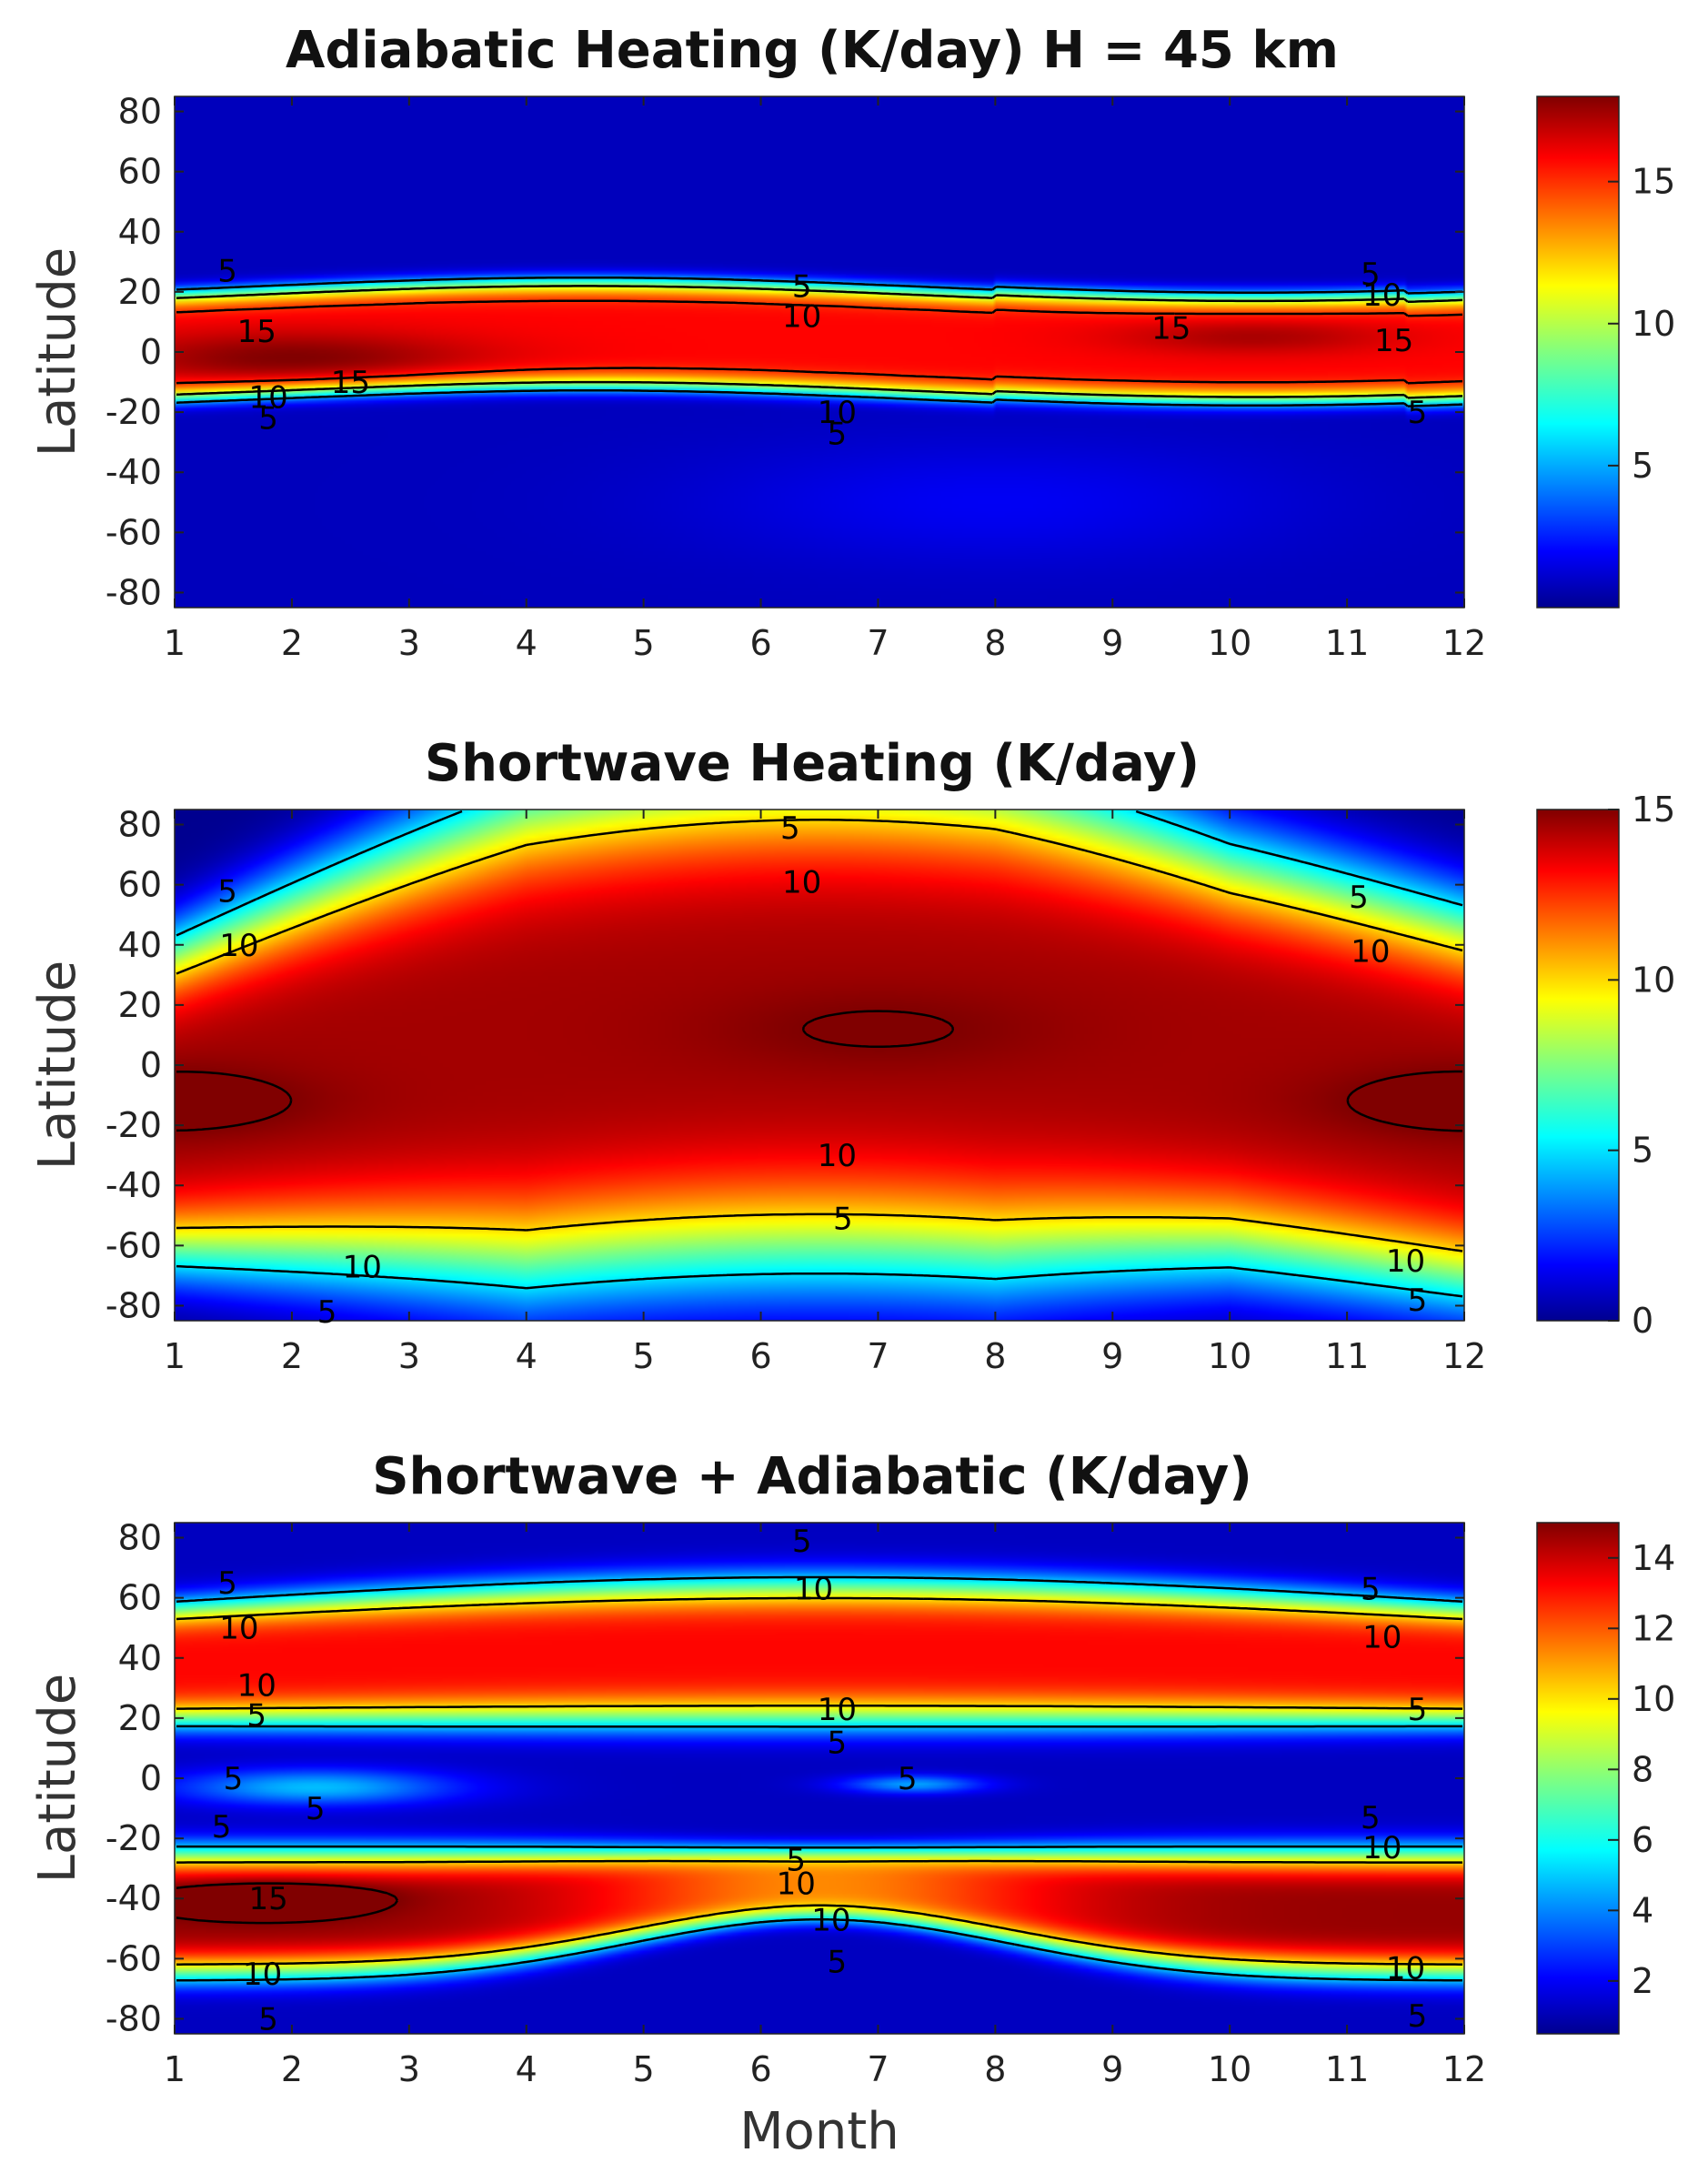 The height and width of the screenshot is (2183, 1708). I want to click on colorbar-tick-label: 8, so click(1642, 1769).